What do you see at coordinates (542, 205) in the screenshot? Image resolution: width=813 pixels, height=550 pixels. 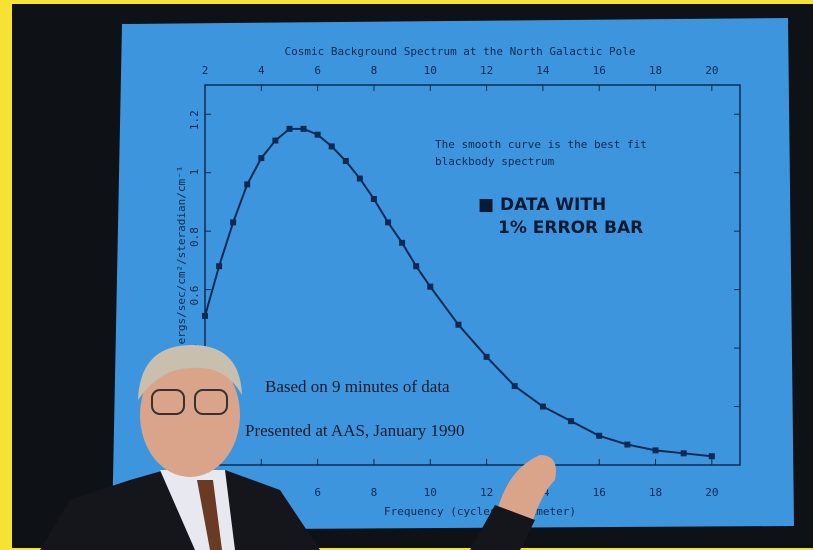 I see `annotation: ■ DATA WITH` at bounding box center [542, 205].